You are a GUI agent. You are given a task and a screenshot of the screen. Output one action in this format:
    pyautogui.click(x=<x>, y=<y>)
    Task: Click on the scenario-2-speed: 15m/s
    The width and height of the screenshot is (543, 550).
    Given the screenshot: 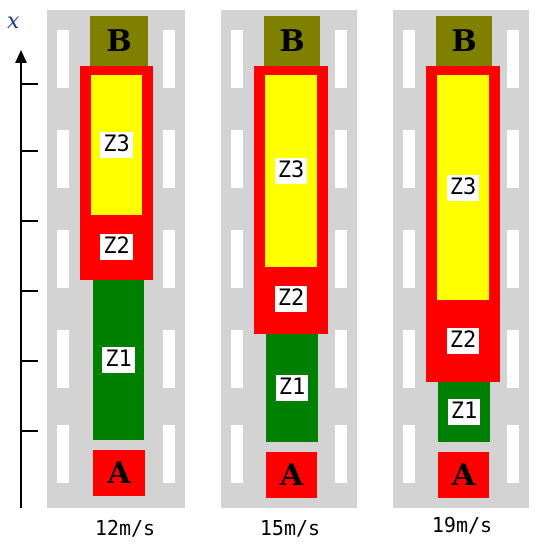 What is the action you would take?
    pyautogui.click(x=290, y=528)
    